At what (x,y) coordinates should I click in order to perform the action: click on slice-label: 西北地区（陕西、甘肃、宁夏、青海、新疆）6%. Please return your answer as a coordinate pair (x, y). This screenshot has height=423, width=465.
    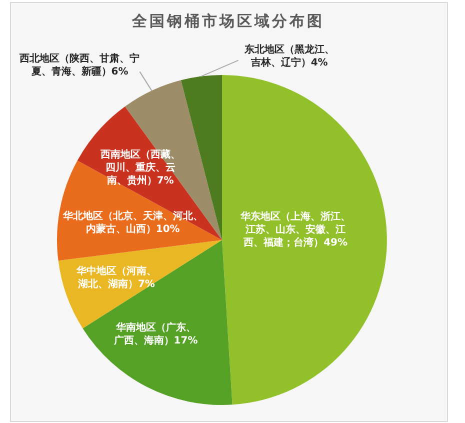
    Looking at the image, I should click on (80, 66).